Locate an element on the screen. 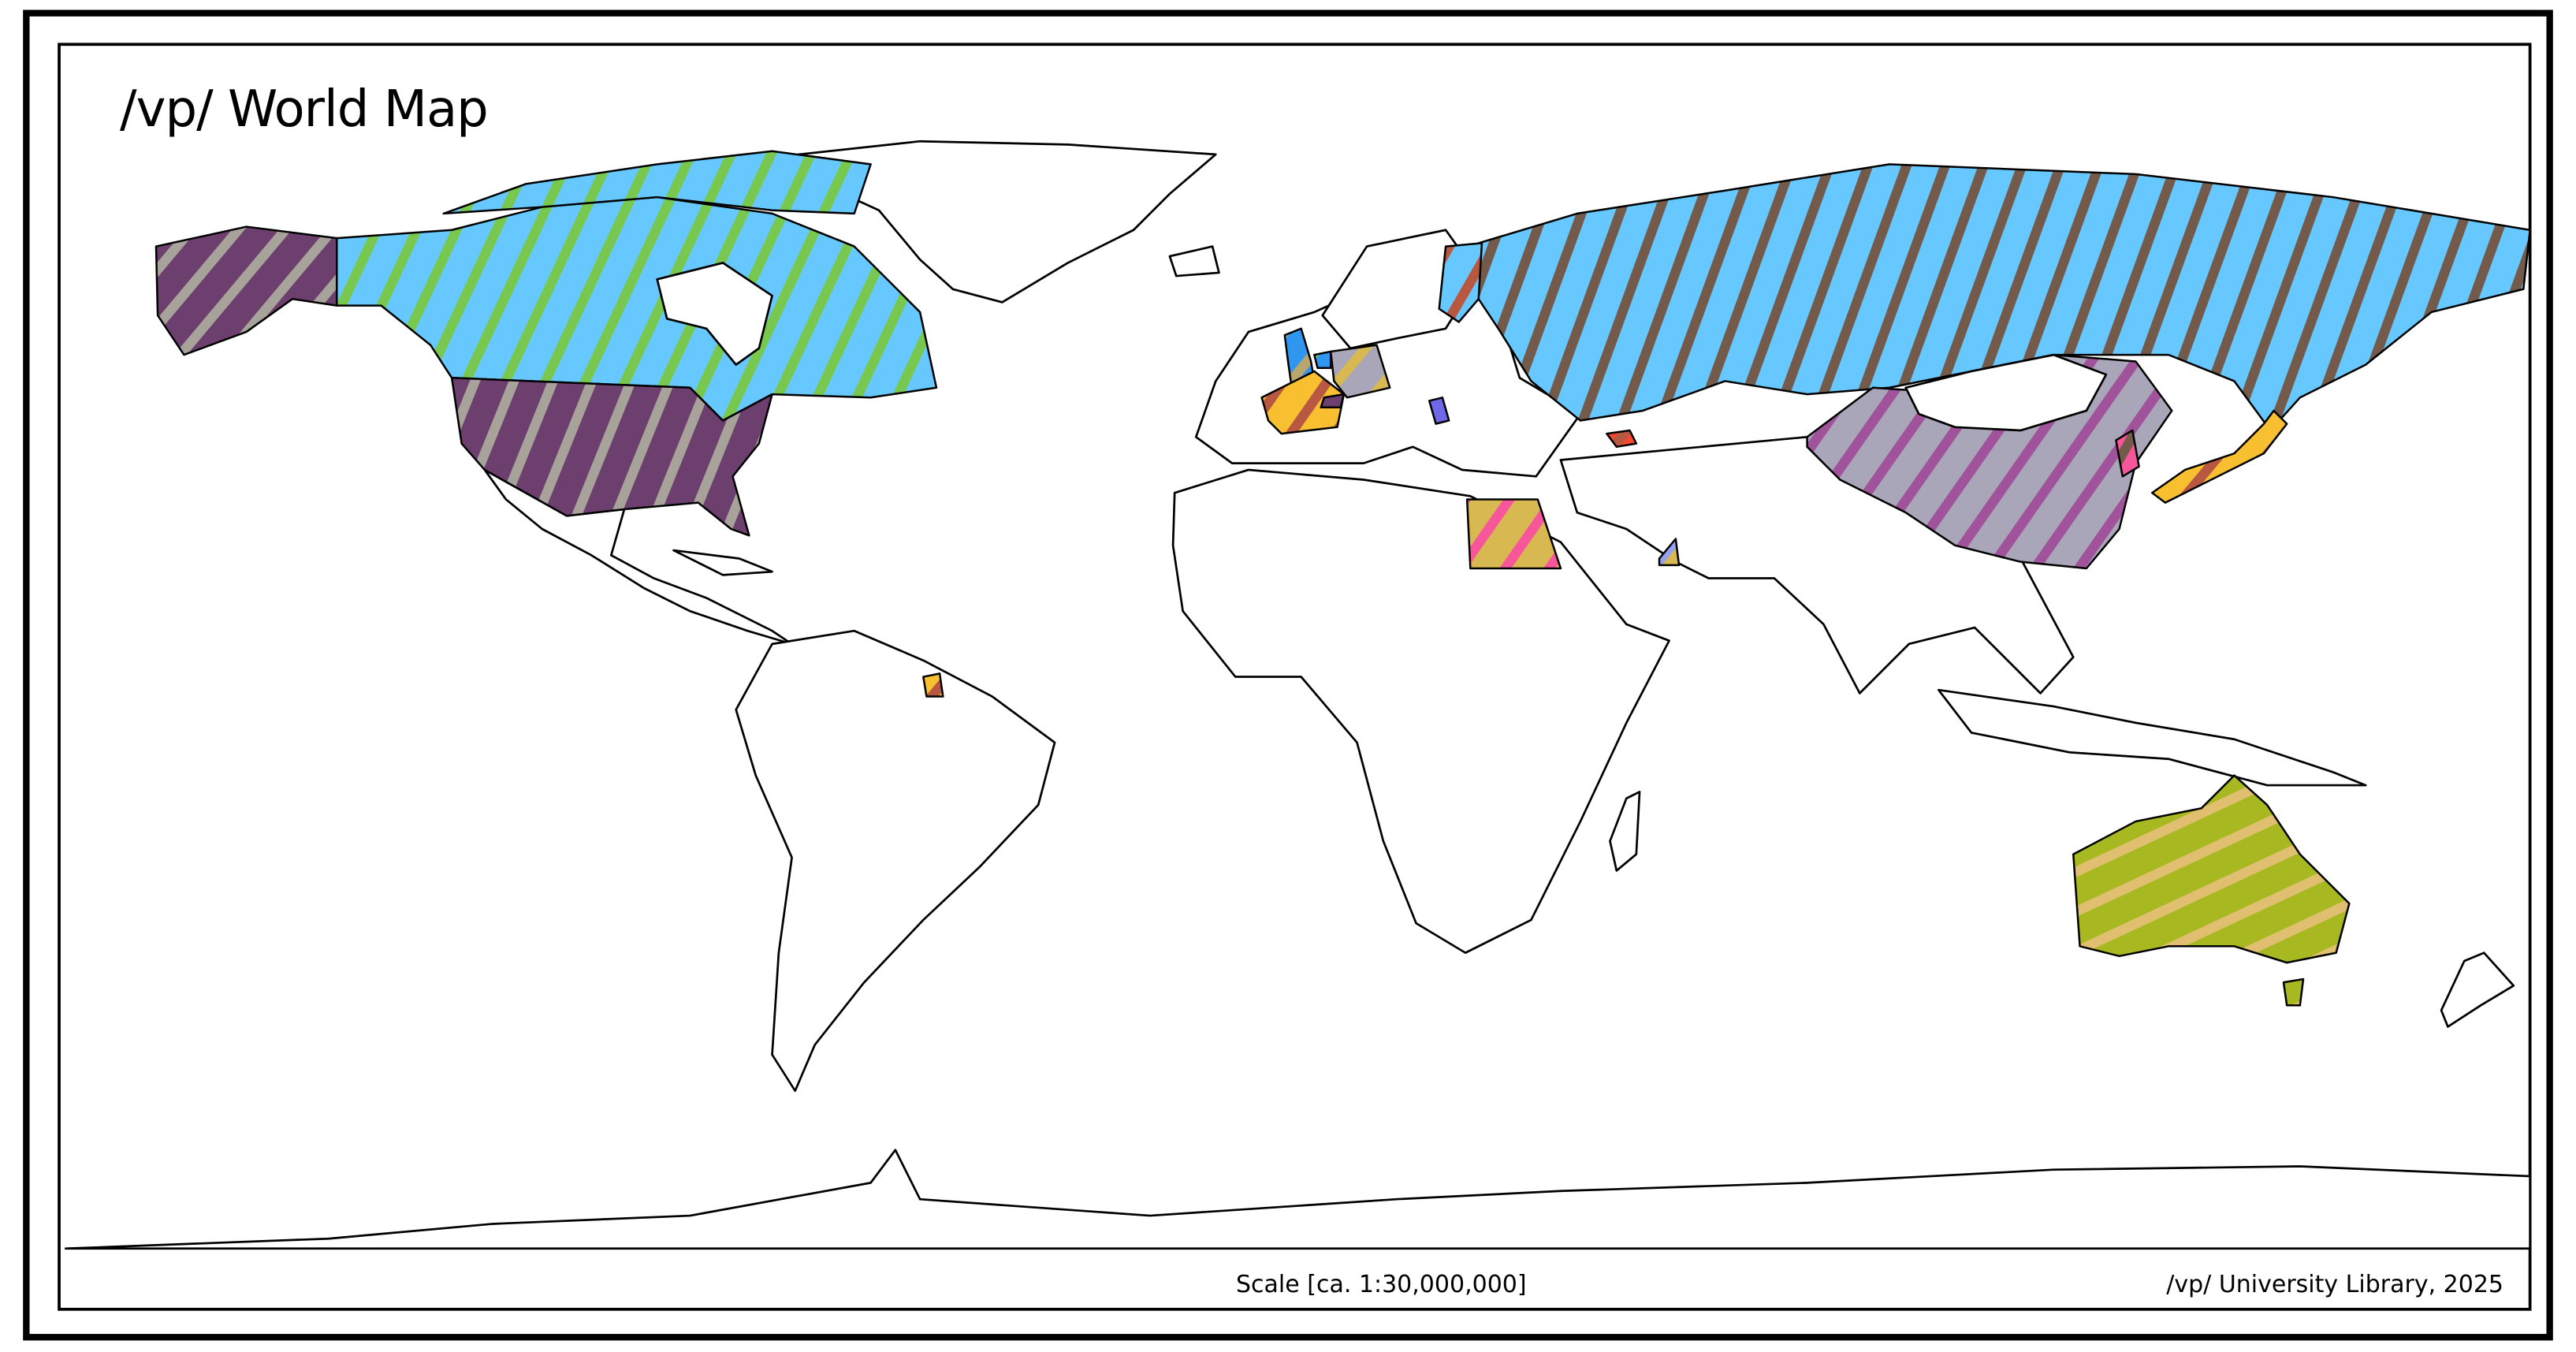  region-canada-arctic-islands is located at coordinates (657, 182).